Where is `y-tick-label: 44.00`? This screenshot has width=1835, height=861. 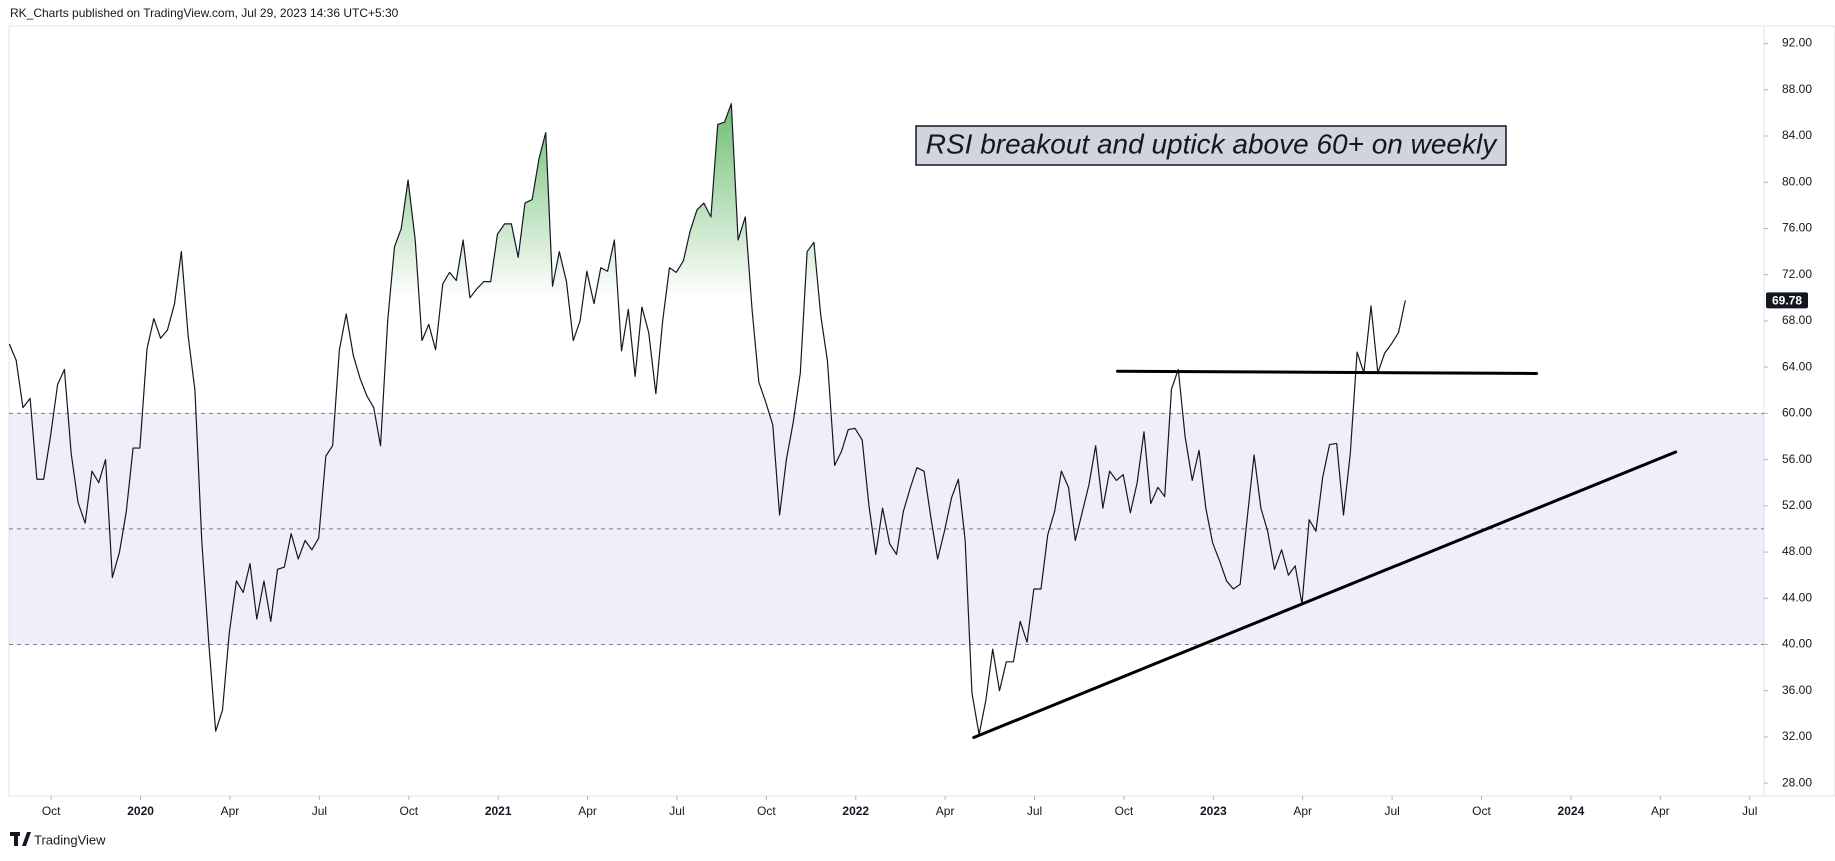 y-tick-label: 44.00 is located at coordinates (1797, 597).